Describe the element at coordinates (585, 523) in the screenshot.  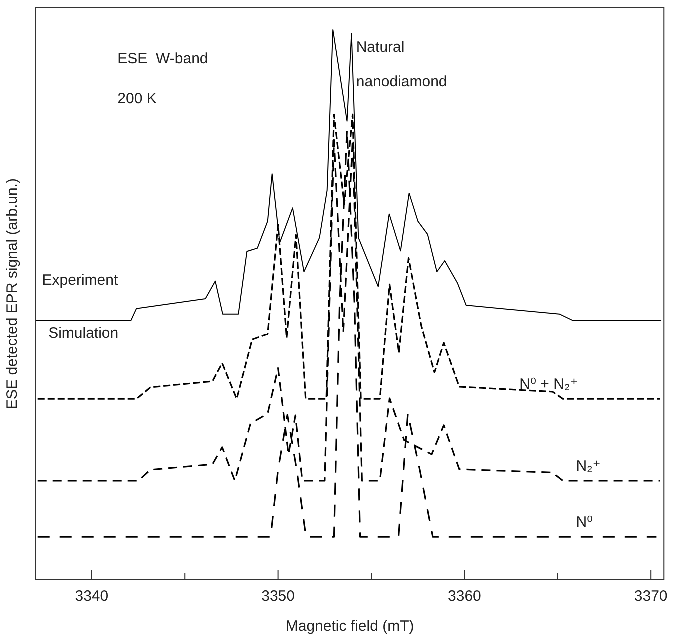
I see `series-label: N⁰` at that location.